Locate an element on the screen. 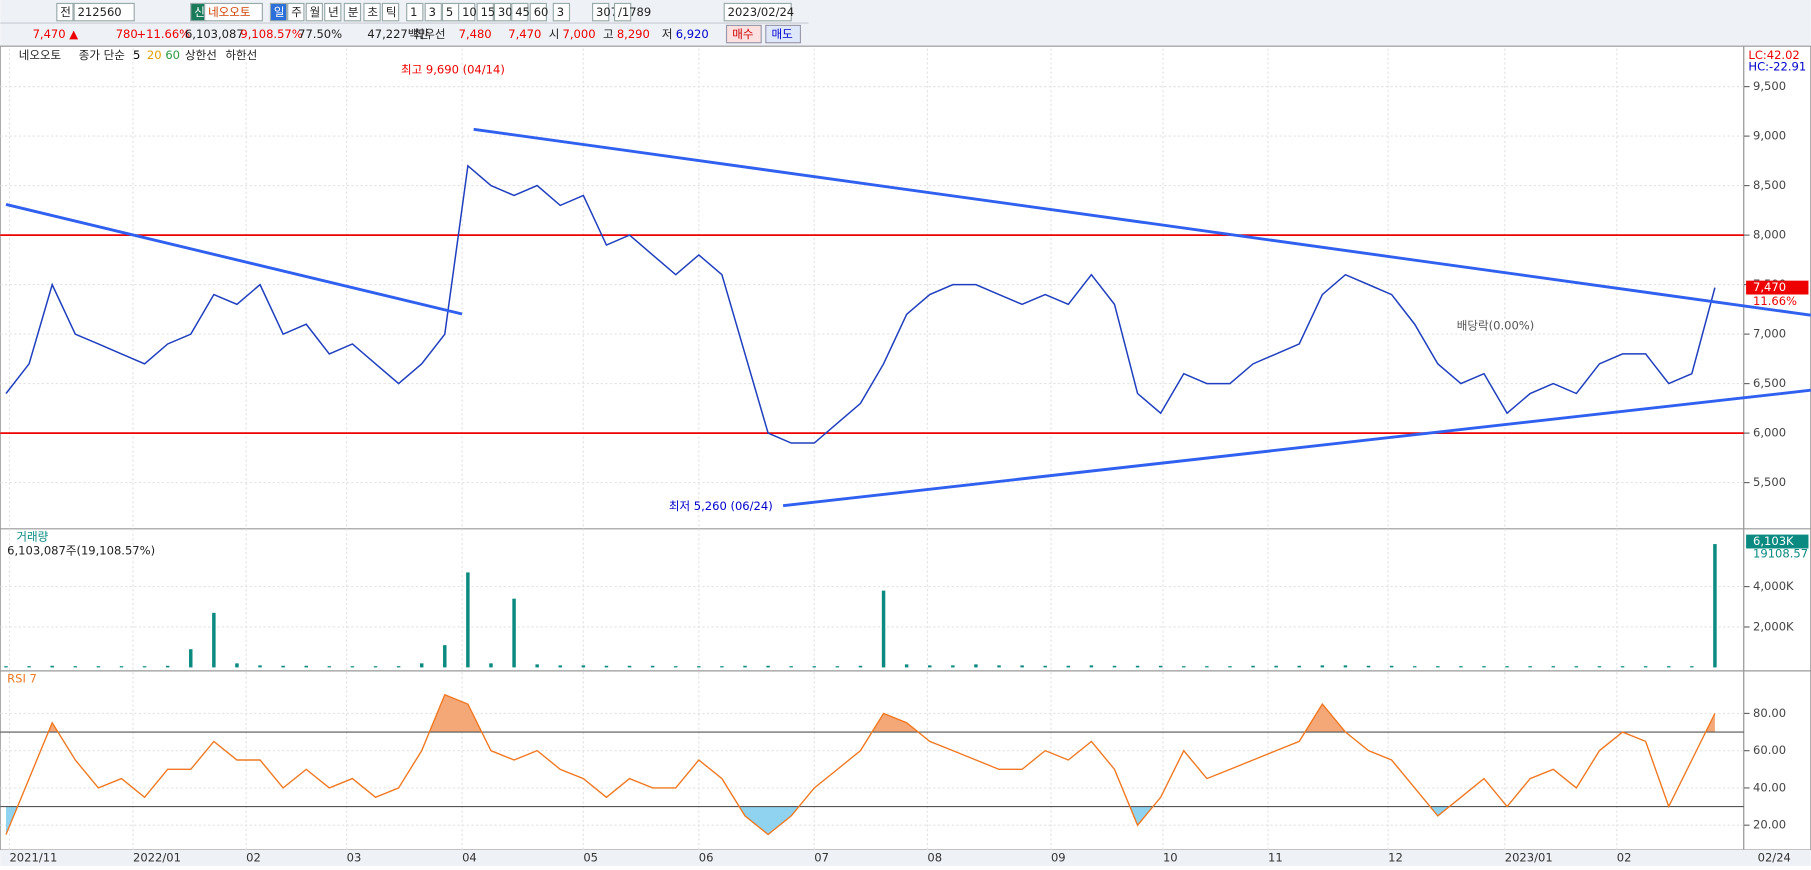 This screenshot has width=1811, height=870. x-tick-label: 11 is located at coordinates (1275, 857).